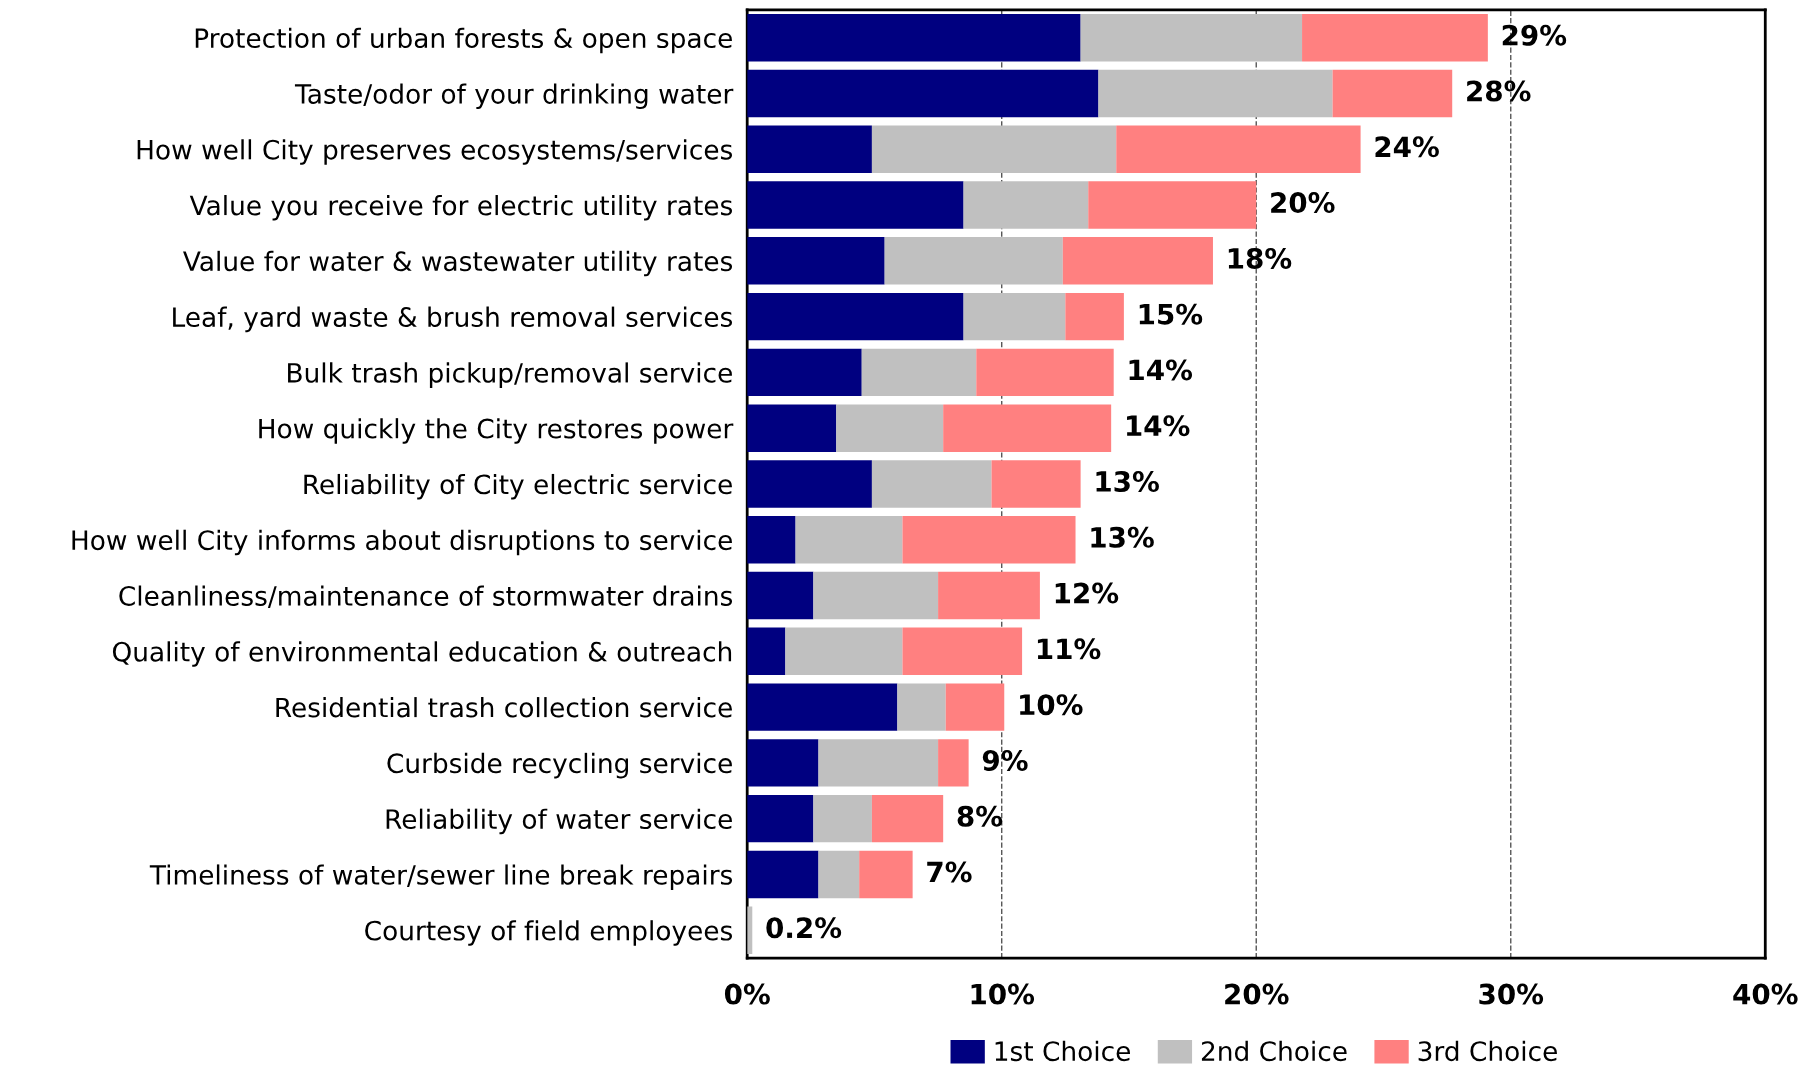 This screenshot has width=1818, height=1090. What do you see at coordinates (1171, 314) in the screenshot?
I see `total-label: 15%` at bounding box center [1171, 314].